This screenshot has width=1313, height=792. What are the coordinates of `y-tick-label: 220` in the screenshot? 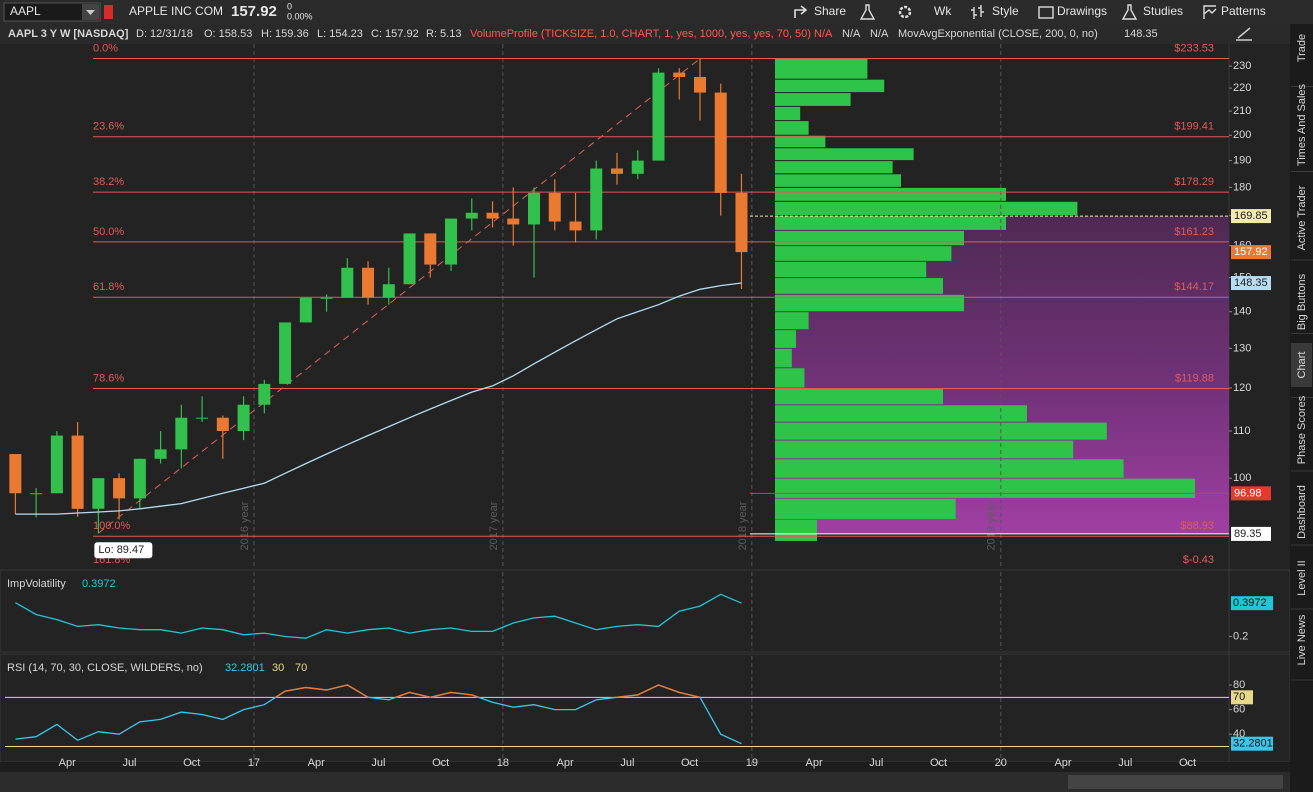 It's located at (1242, 88).